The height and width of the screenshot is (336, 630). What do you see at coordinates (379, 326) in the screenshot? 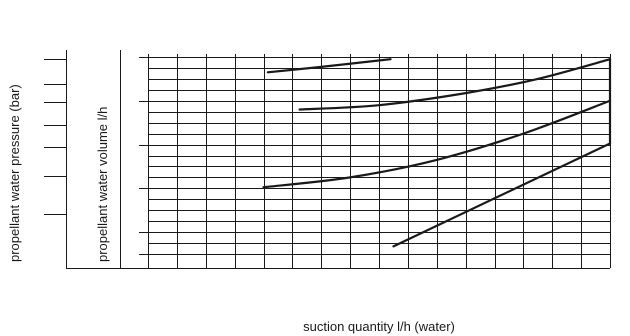
I see `x-axis-title: suction quantity l/h (water)` at bounding box center [379, 326].